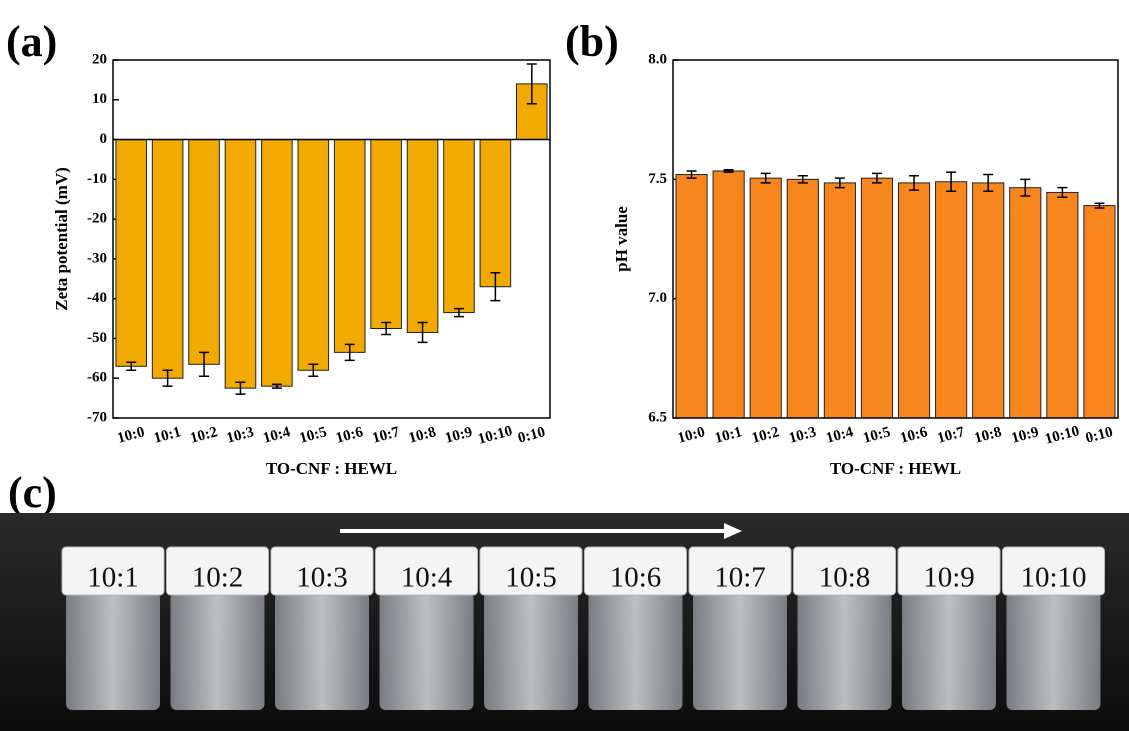 The image size is (1129, 731). Describe the element at coordinates (97, 298) in the screenshot. I see `y-tick-label: -40` at that location.